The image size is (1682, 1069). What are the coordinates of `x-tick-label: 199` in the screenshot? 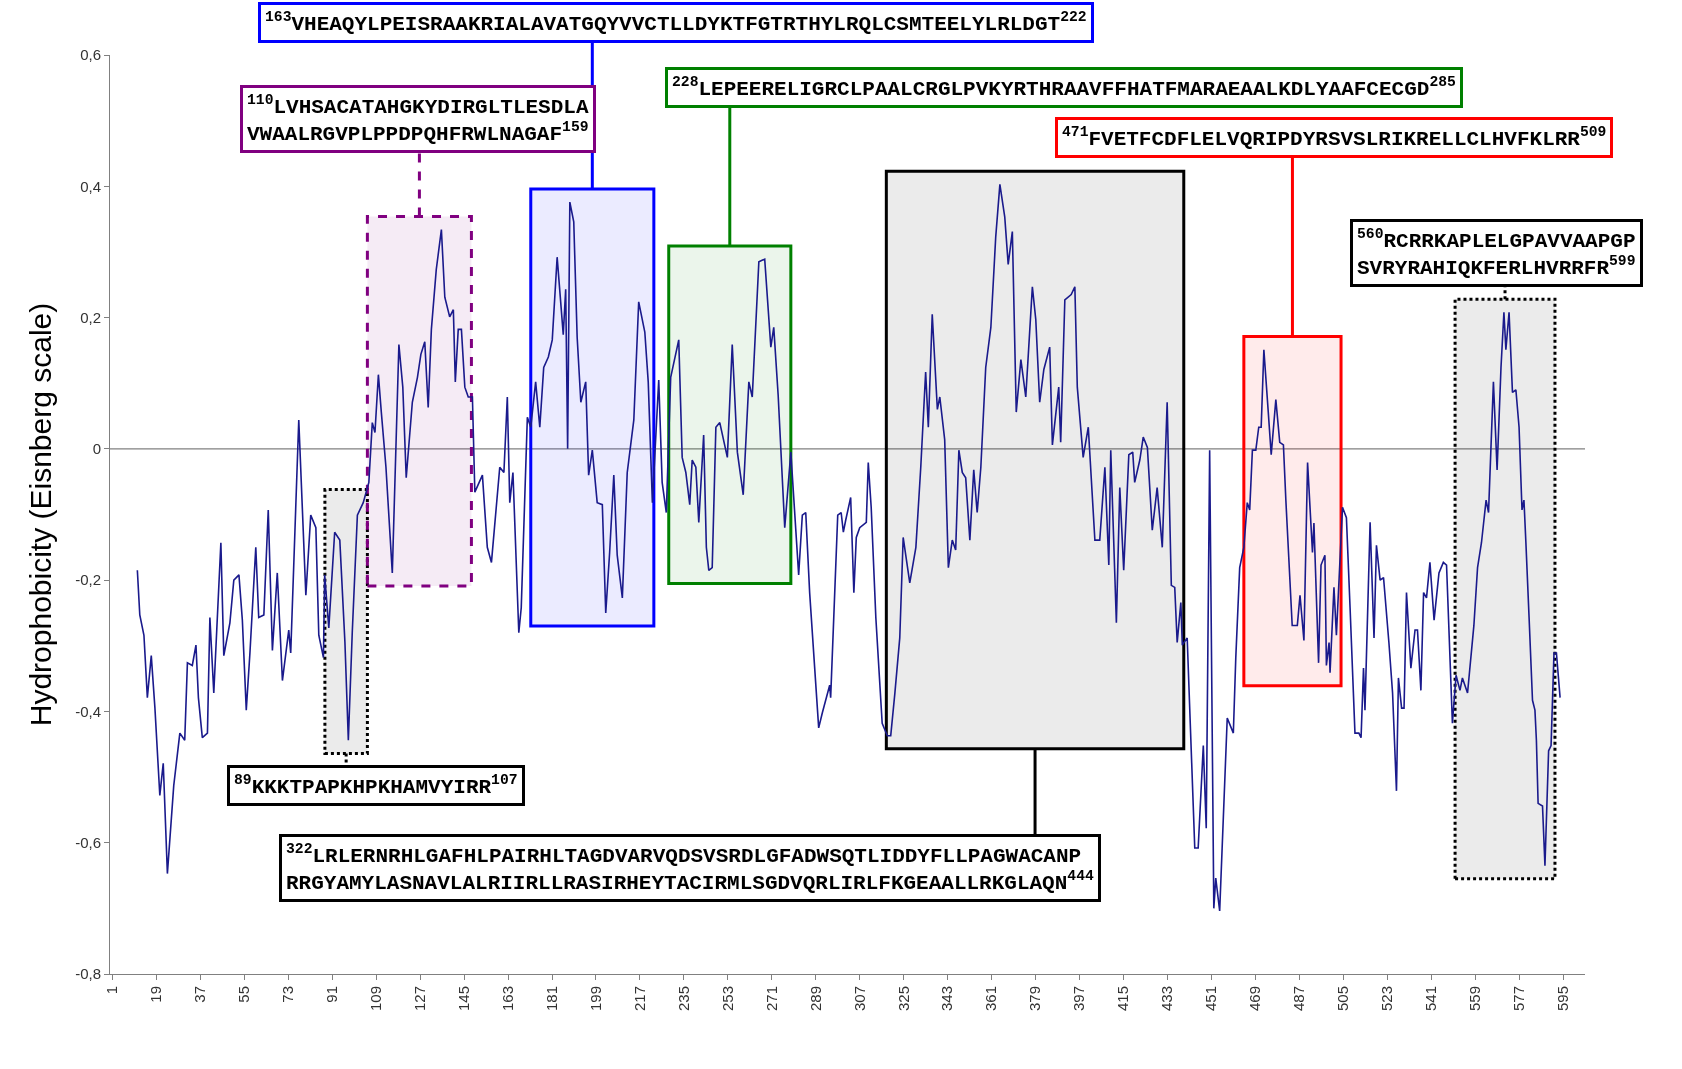 It's located at (595, 999).